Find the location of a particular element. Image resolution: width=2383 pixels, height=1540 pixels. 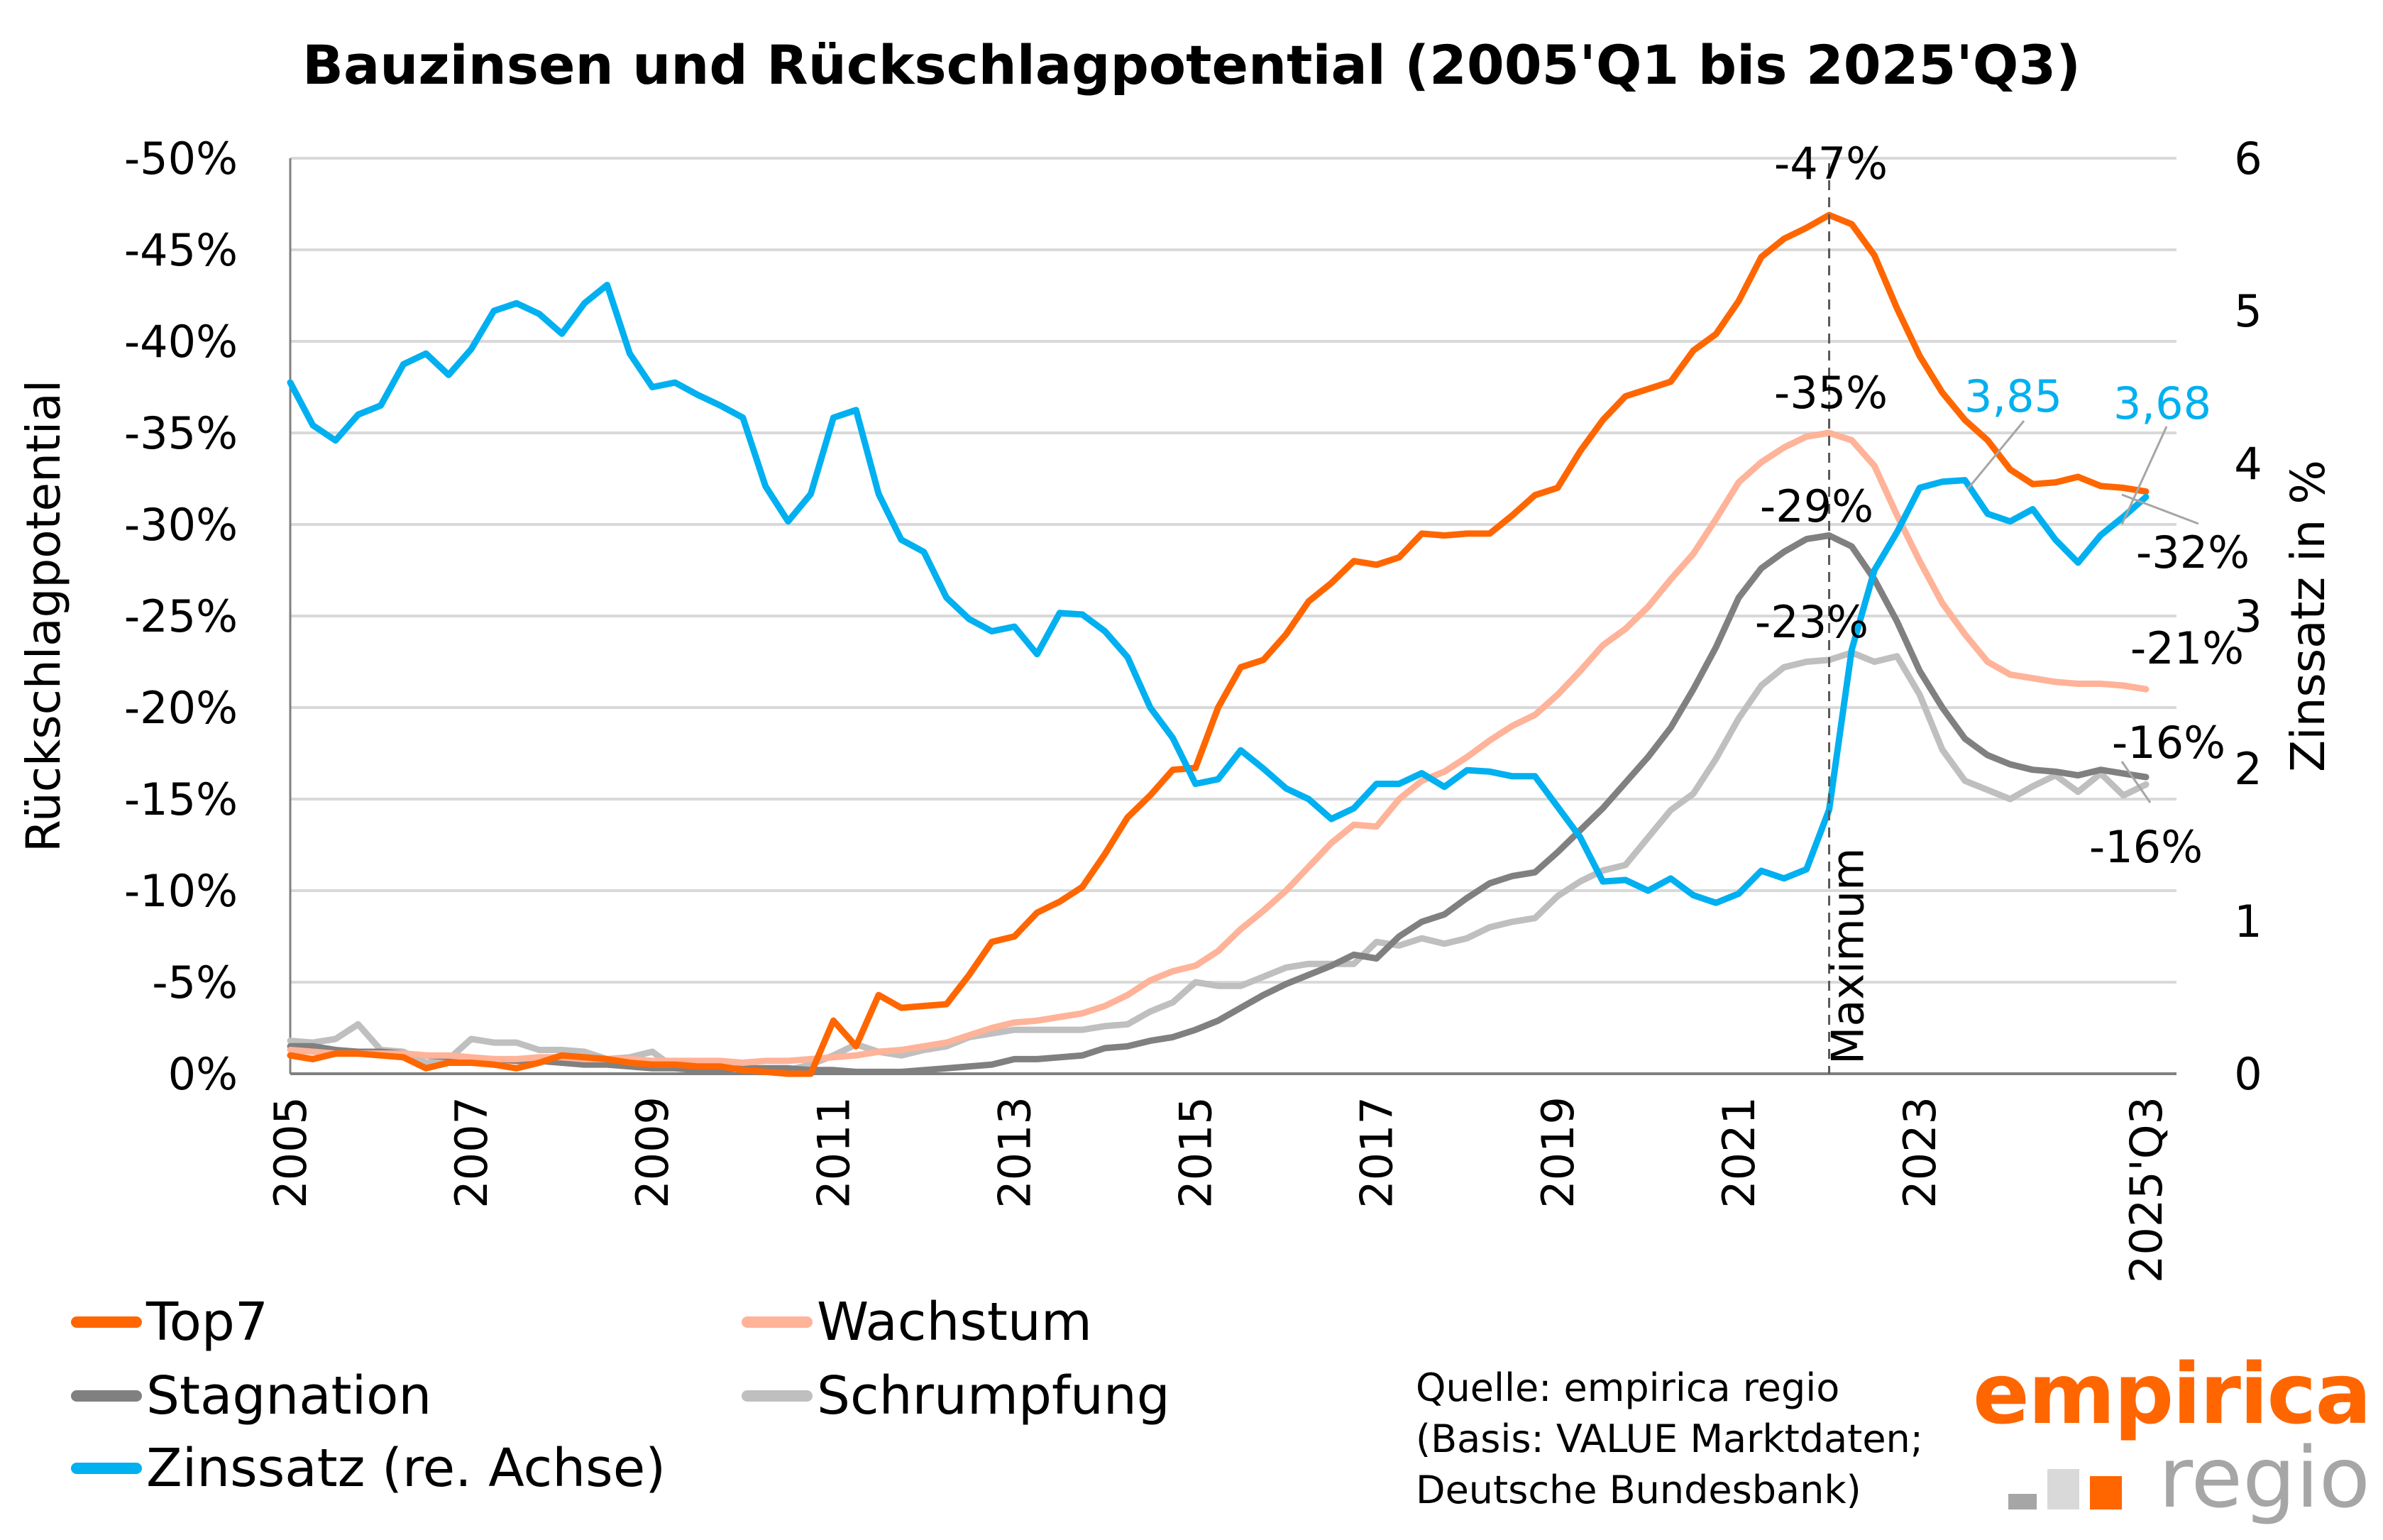

logo-square-lightgrey is located at coordinates (2063, 1489).